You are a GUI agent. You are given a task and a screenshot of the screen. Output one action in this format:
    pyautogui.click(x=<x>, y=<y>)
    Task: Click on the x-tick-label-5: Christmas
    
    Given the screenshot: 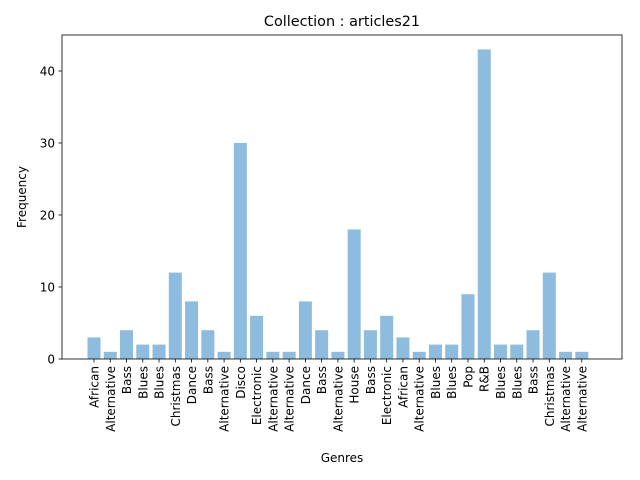 What is the action you would take?
    pyautogui.click(x=176, y=396)
    